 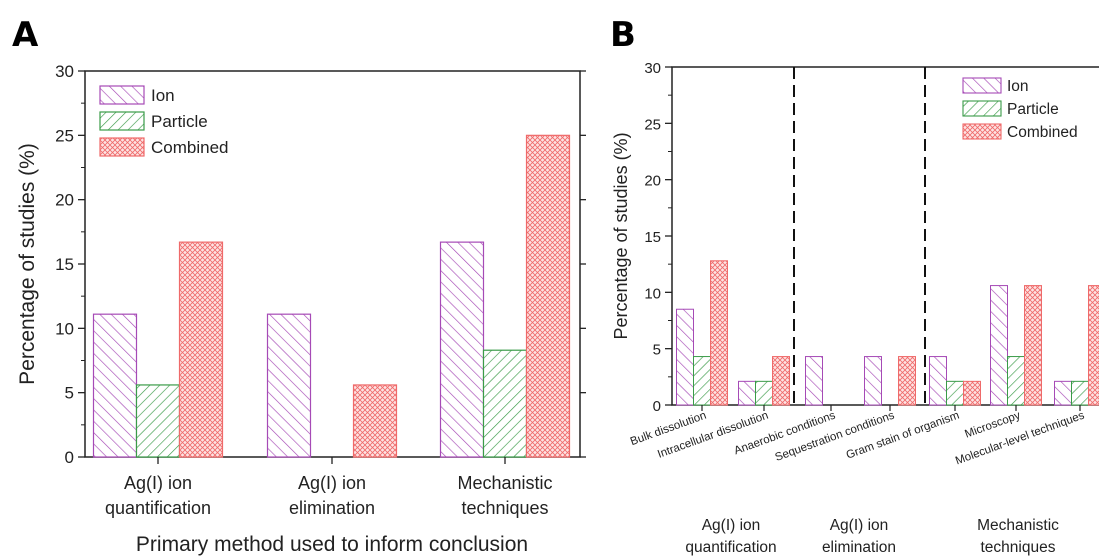 What do you see at coordinates (158, 508) in the screenshot?
I see `x-category-label: quantification` at bounding box center [158, 508].